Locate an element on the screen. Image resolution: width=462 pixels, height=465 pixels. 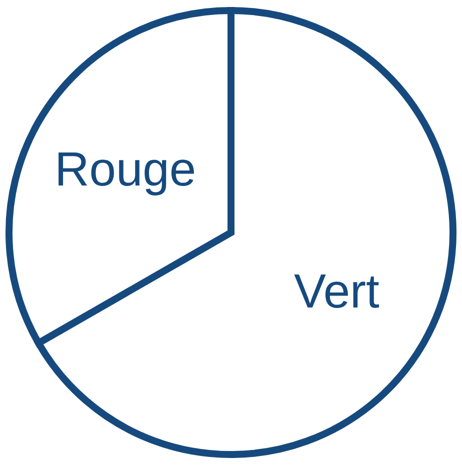
slice-label: Rouge is located at coordinates (125, 169).